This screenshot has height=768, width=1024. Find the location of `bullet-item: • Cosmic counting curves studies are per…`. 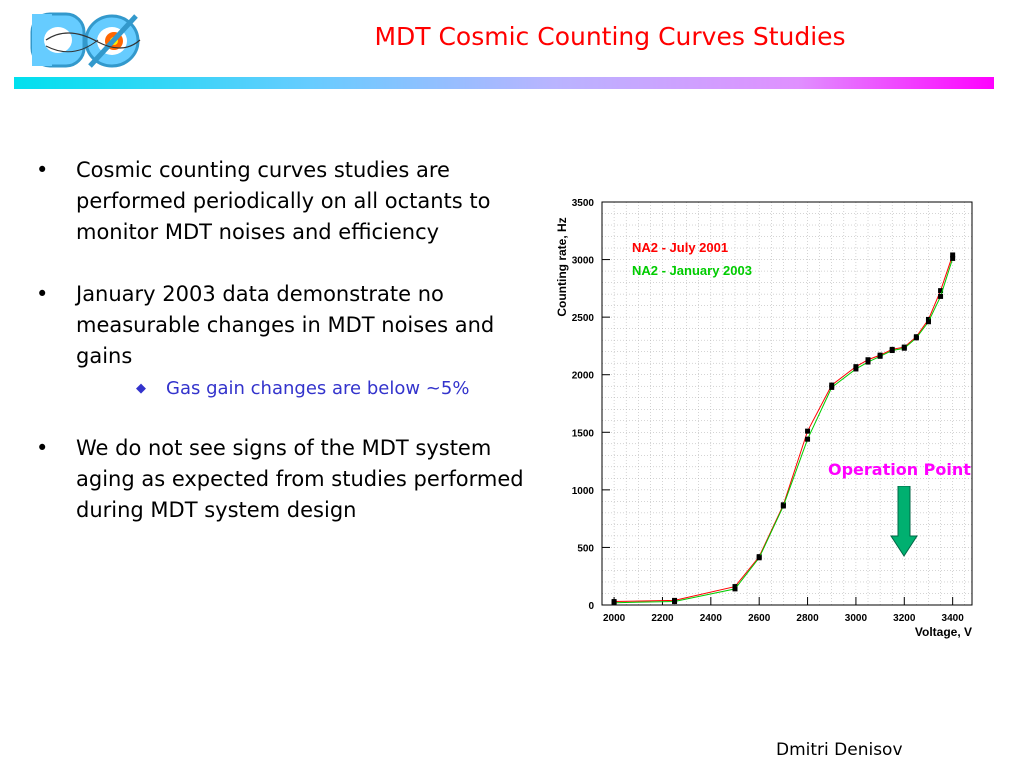

bullet-item: • Cosmic counting curves studies are per… is located at coordinates (280, 201).